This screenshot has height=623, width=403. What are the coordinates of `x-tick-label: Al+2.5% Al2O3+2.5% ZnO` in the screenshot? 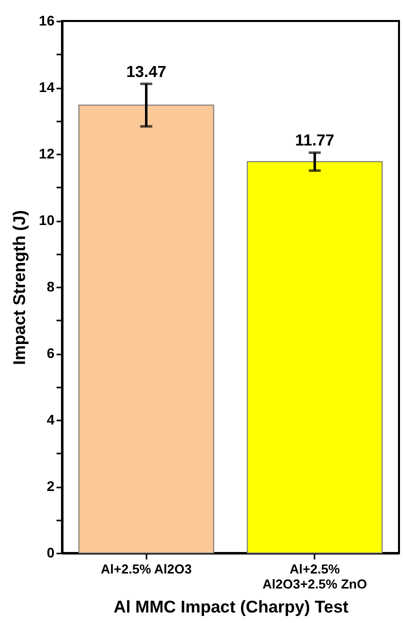 It's located at (314, 577).